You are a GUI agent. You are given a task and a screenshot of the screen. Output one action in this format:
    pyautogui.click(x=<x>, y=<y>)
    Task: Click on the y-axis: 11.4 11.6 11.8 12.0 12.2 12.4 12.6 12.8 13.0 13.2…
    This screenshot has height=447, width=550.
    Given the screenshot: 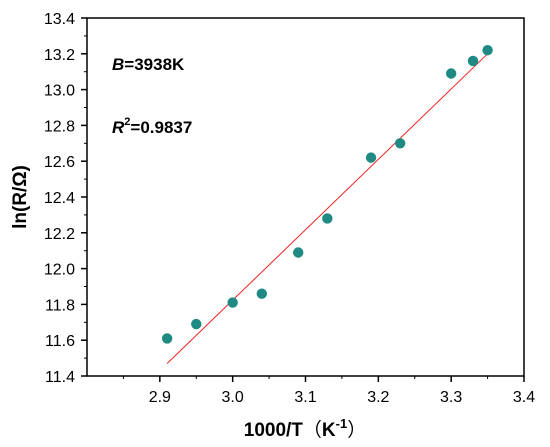 What is the action you would take?
    pyautogui.click(x=65, y=198)
    